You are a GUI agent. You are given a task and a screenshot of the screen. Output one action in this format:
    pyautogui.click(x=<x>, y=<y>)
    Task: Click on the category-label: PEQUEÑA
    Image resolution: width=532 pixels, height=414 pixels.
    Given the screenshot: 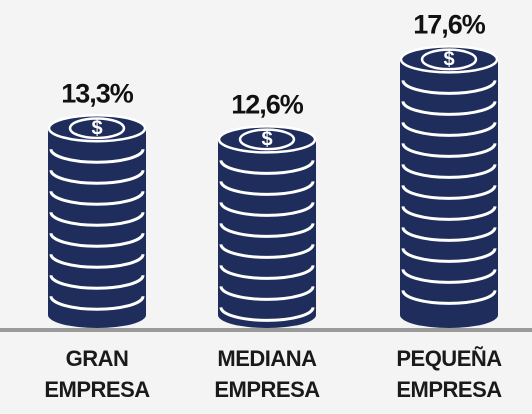 What is the action you would take?
    pyautogui.click(x=449, y=358)
    